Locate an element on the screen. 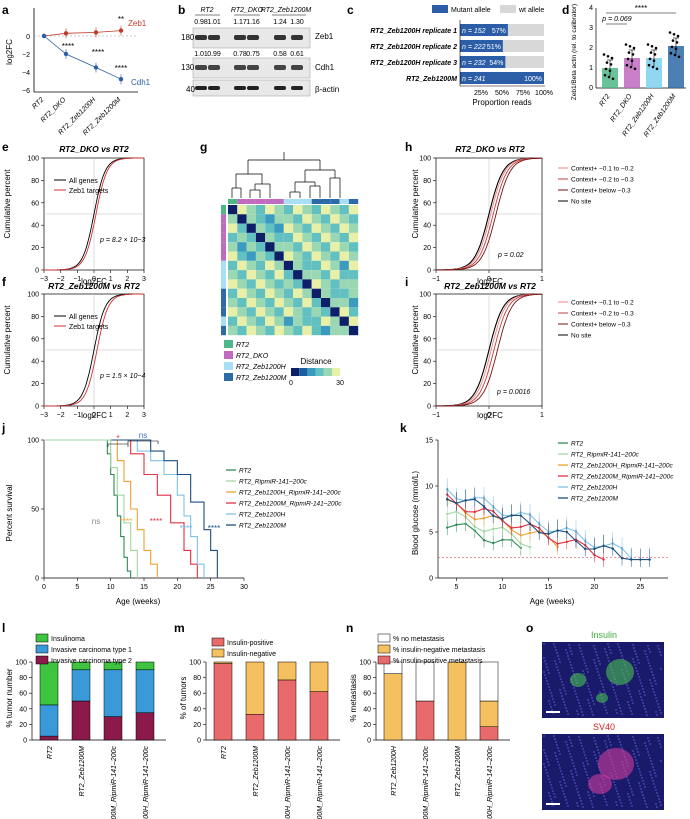 This screenshot has height=819, width=690. f-ytick-label: 40 is located at coordinates (35, 362).